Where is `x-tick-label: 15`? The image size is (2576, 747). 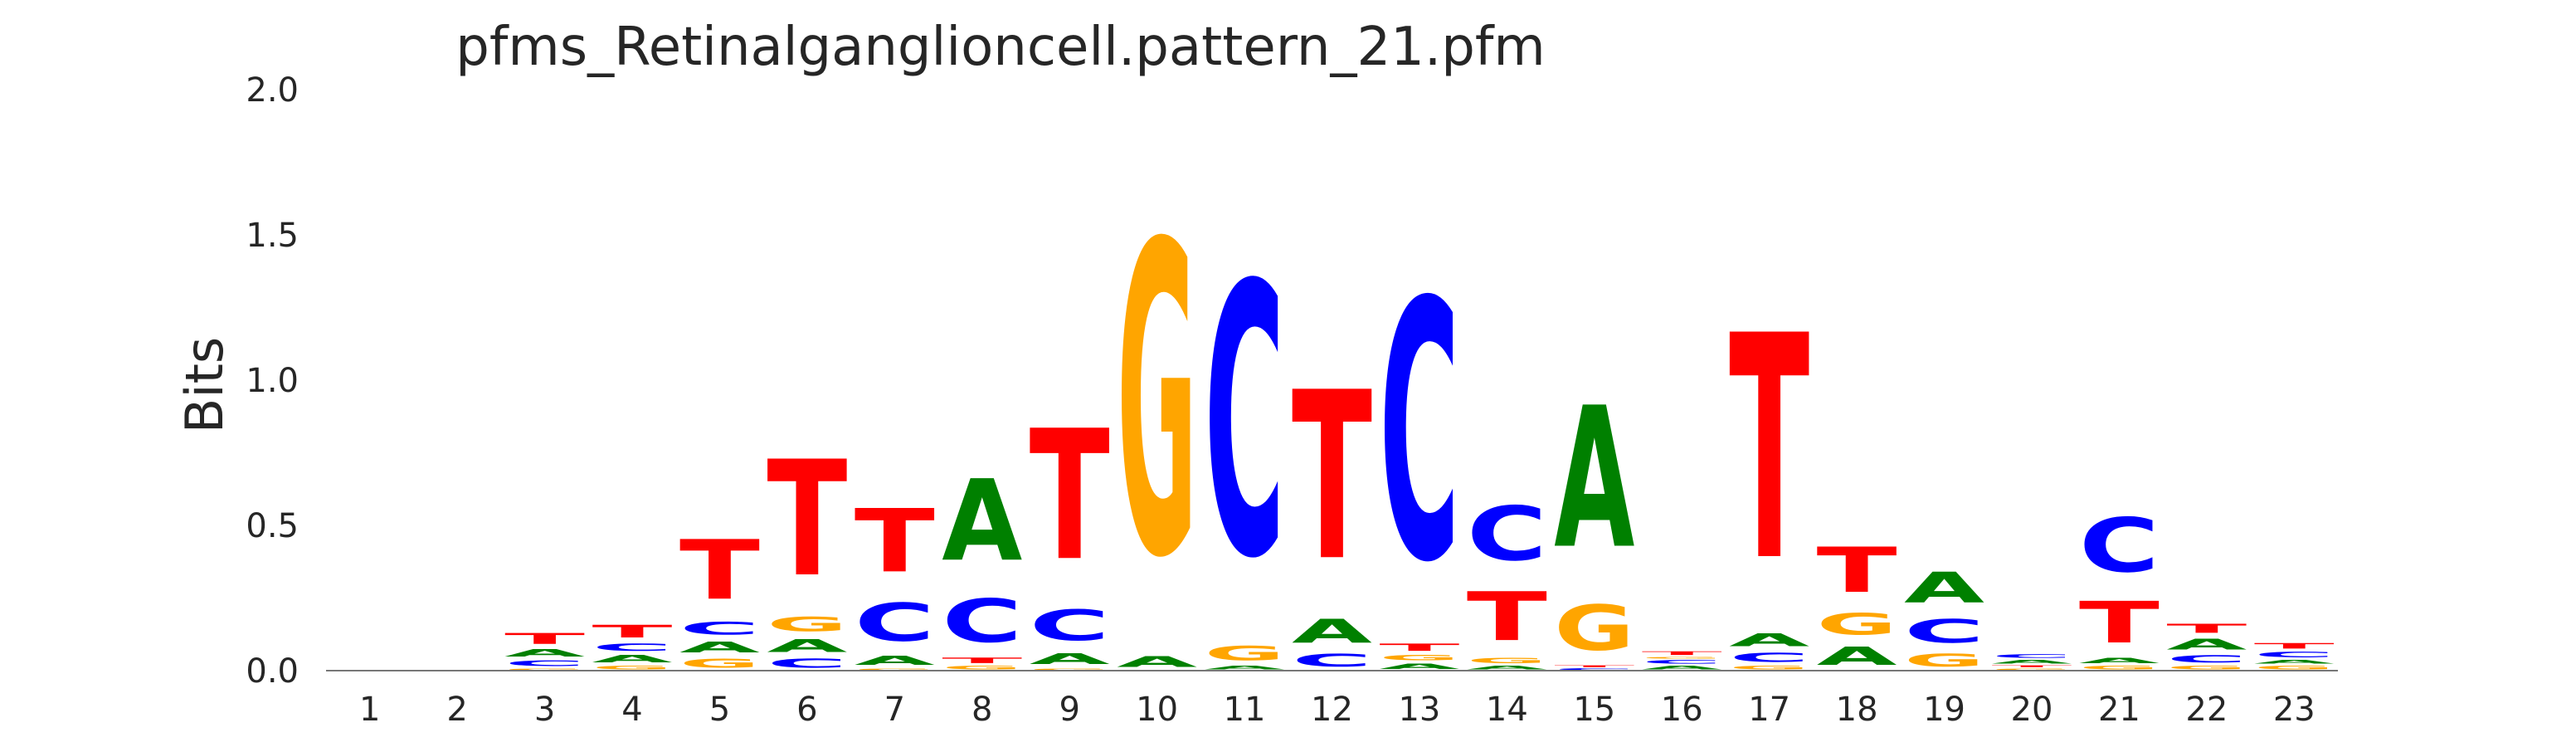 x-tick-label: 15 is located at coordinates (1594, 710).